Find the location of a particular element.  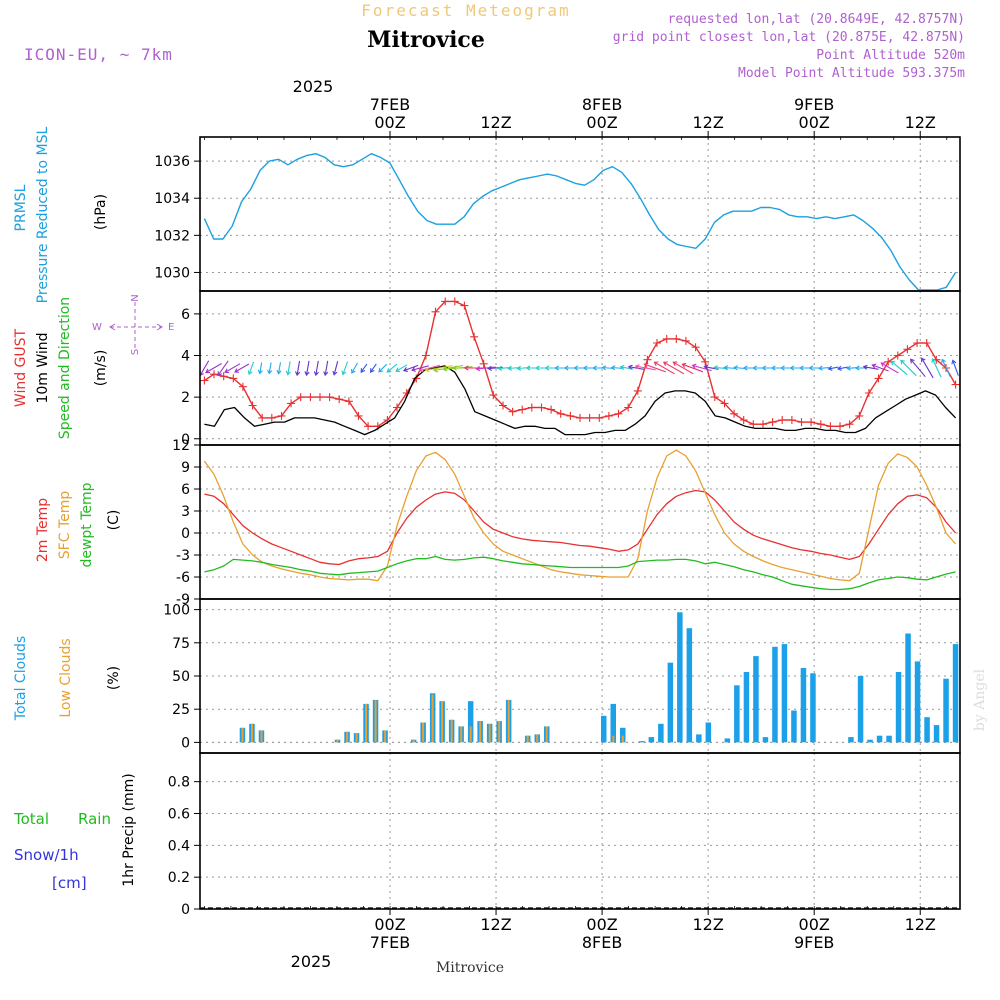

clouds-ytick-label: 75 is located at coordinates (181, 644).